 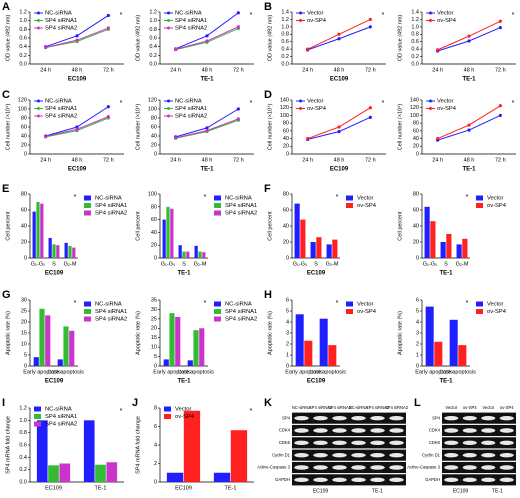 I want to click on y-tick-label: 10, so click(x=154, y=348).